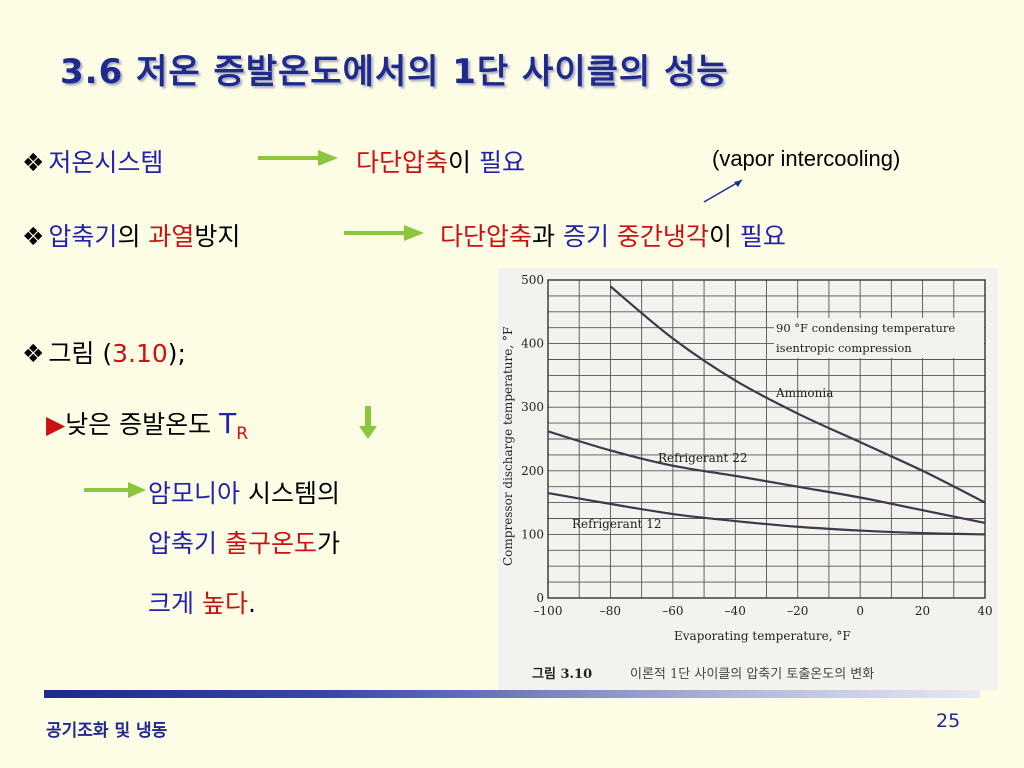 The image size is (1024, 768). Describe the element at coordinates (532, 344) in the screenshot. I see `y-tick-label: 400` at that location.